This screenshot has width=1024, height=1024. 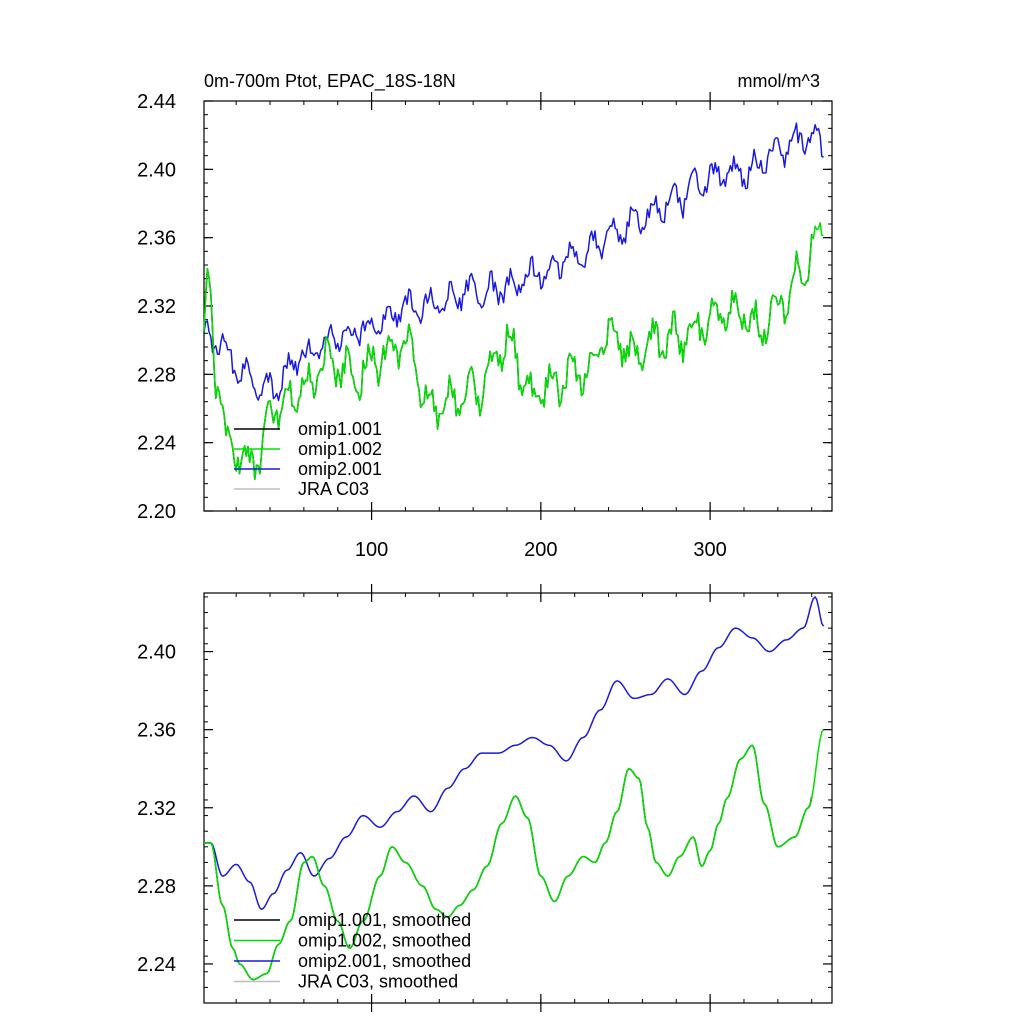 I want to click on series-line-omip1-001-smoothed, so click(x=508, y=862).